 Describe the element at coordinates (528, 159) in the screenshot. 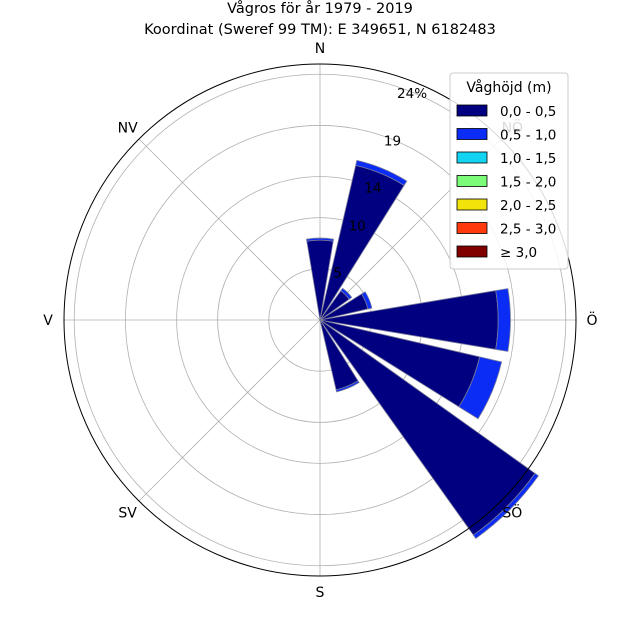

I see `legend-label: 1,0 - 1,5` at that location.